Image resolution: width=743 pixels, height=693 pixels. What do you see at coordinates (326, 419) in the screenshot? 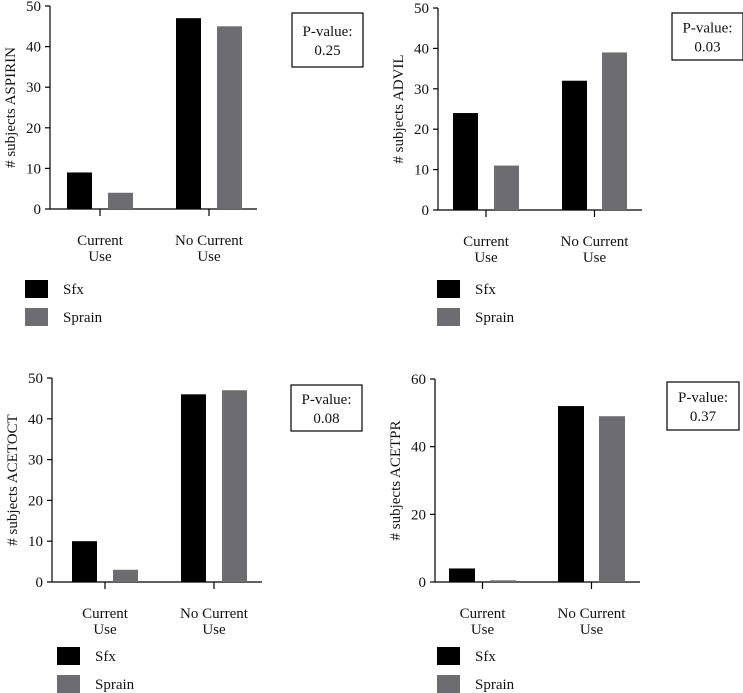
I see `p-value: 0.08` at bounding box center [326, 419].